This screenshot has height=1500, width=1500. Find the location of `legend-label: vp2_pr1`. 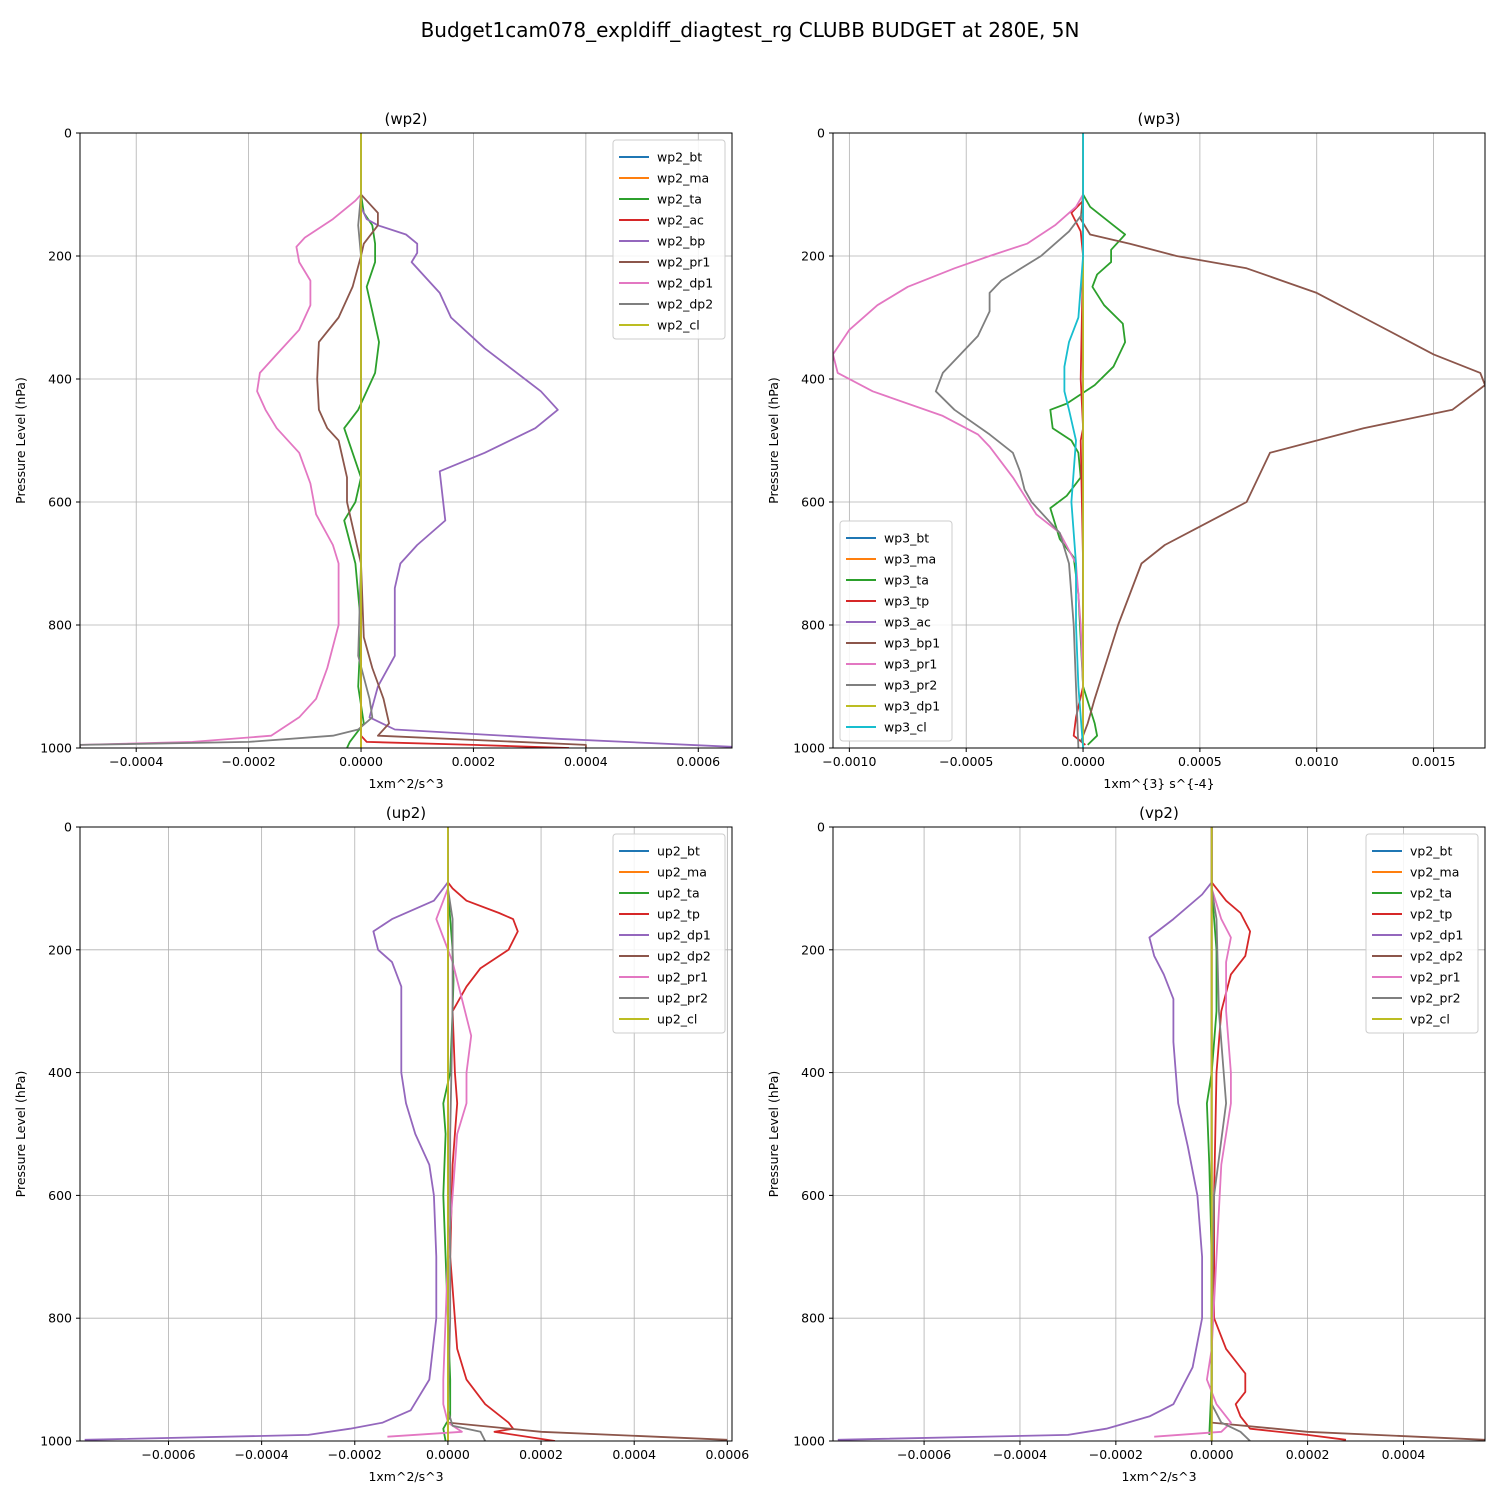

legend-label: vp2_pr1 is located at coordinates (1435, 977).